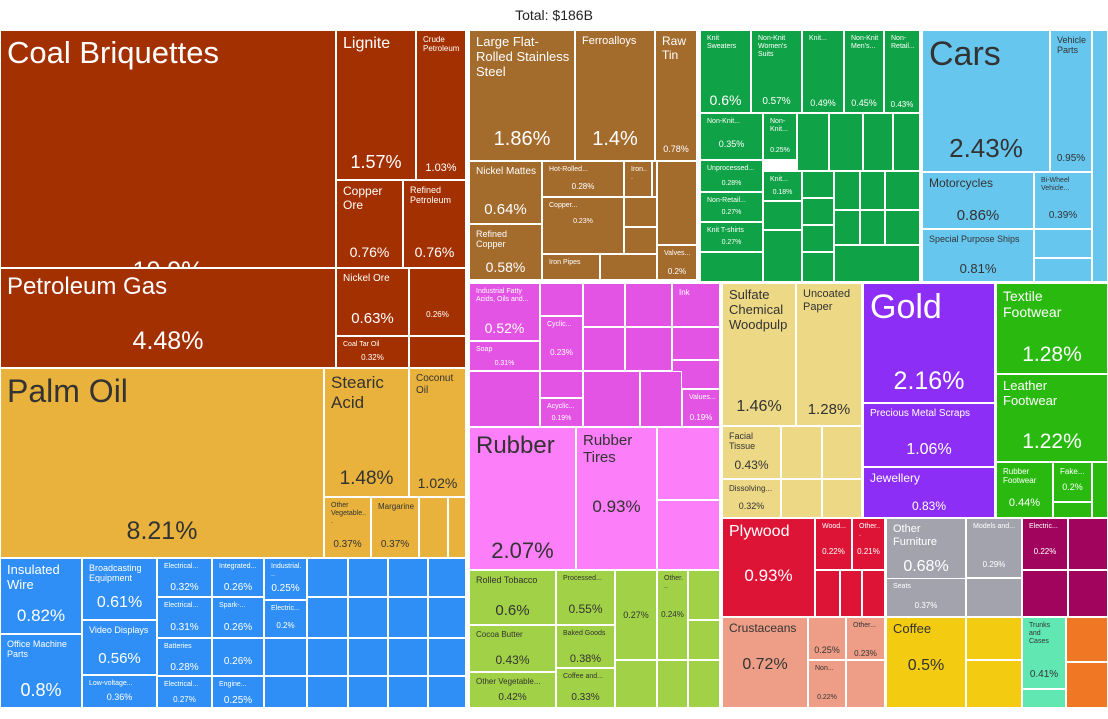  I want to click on treemap-tile: Electric... 0.22%, so click(1045, 544).